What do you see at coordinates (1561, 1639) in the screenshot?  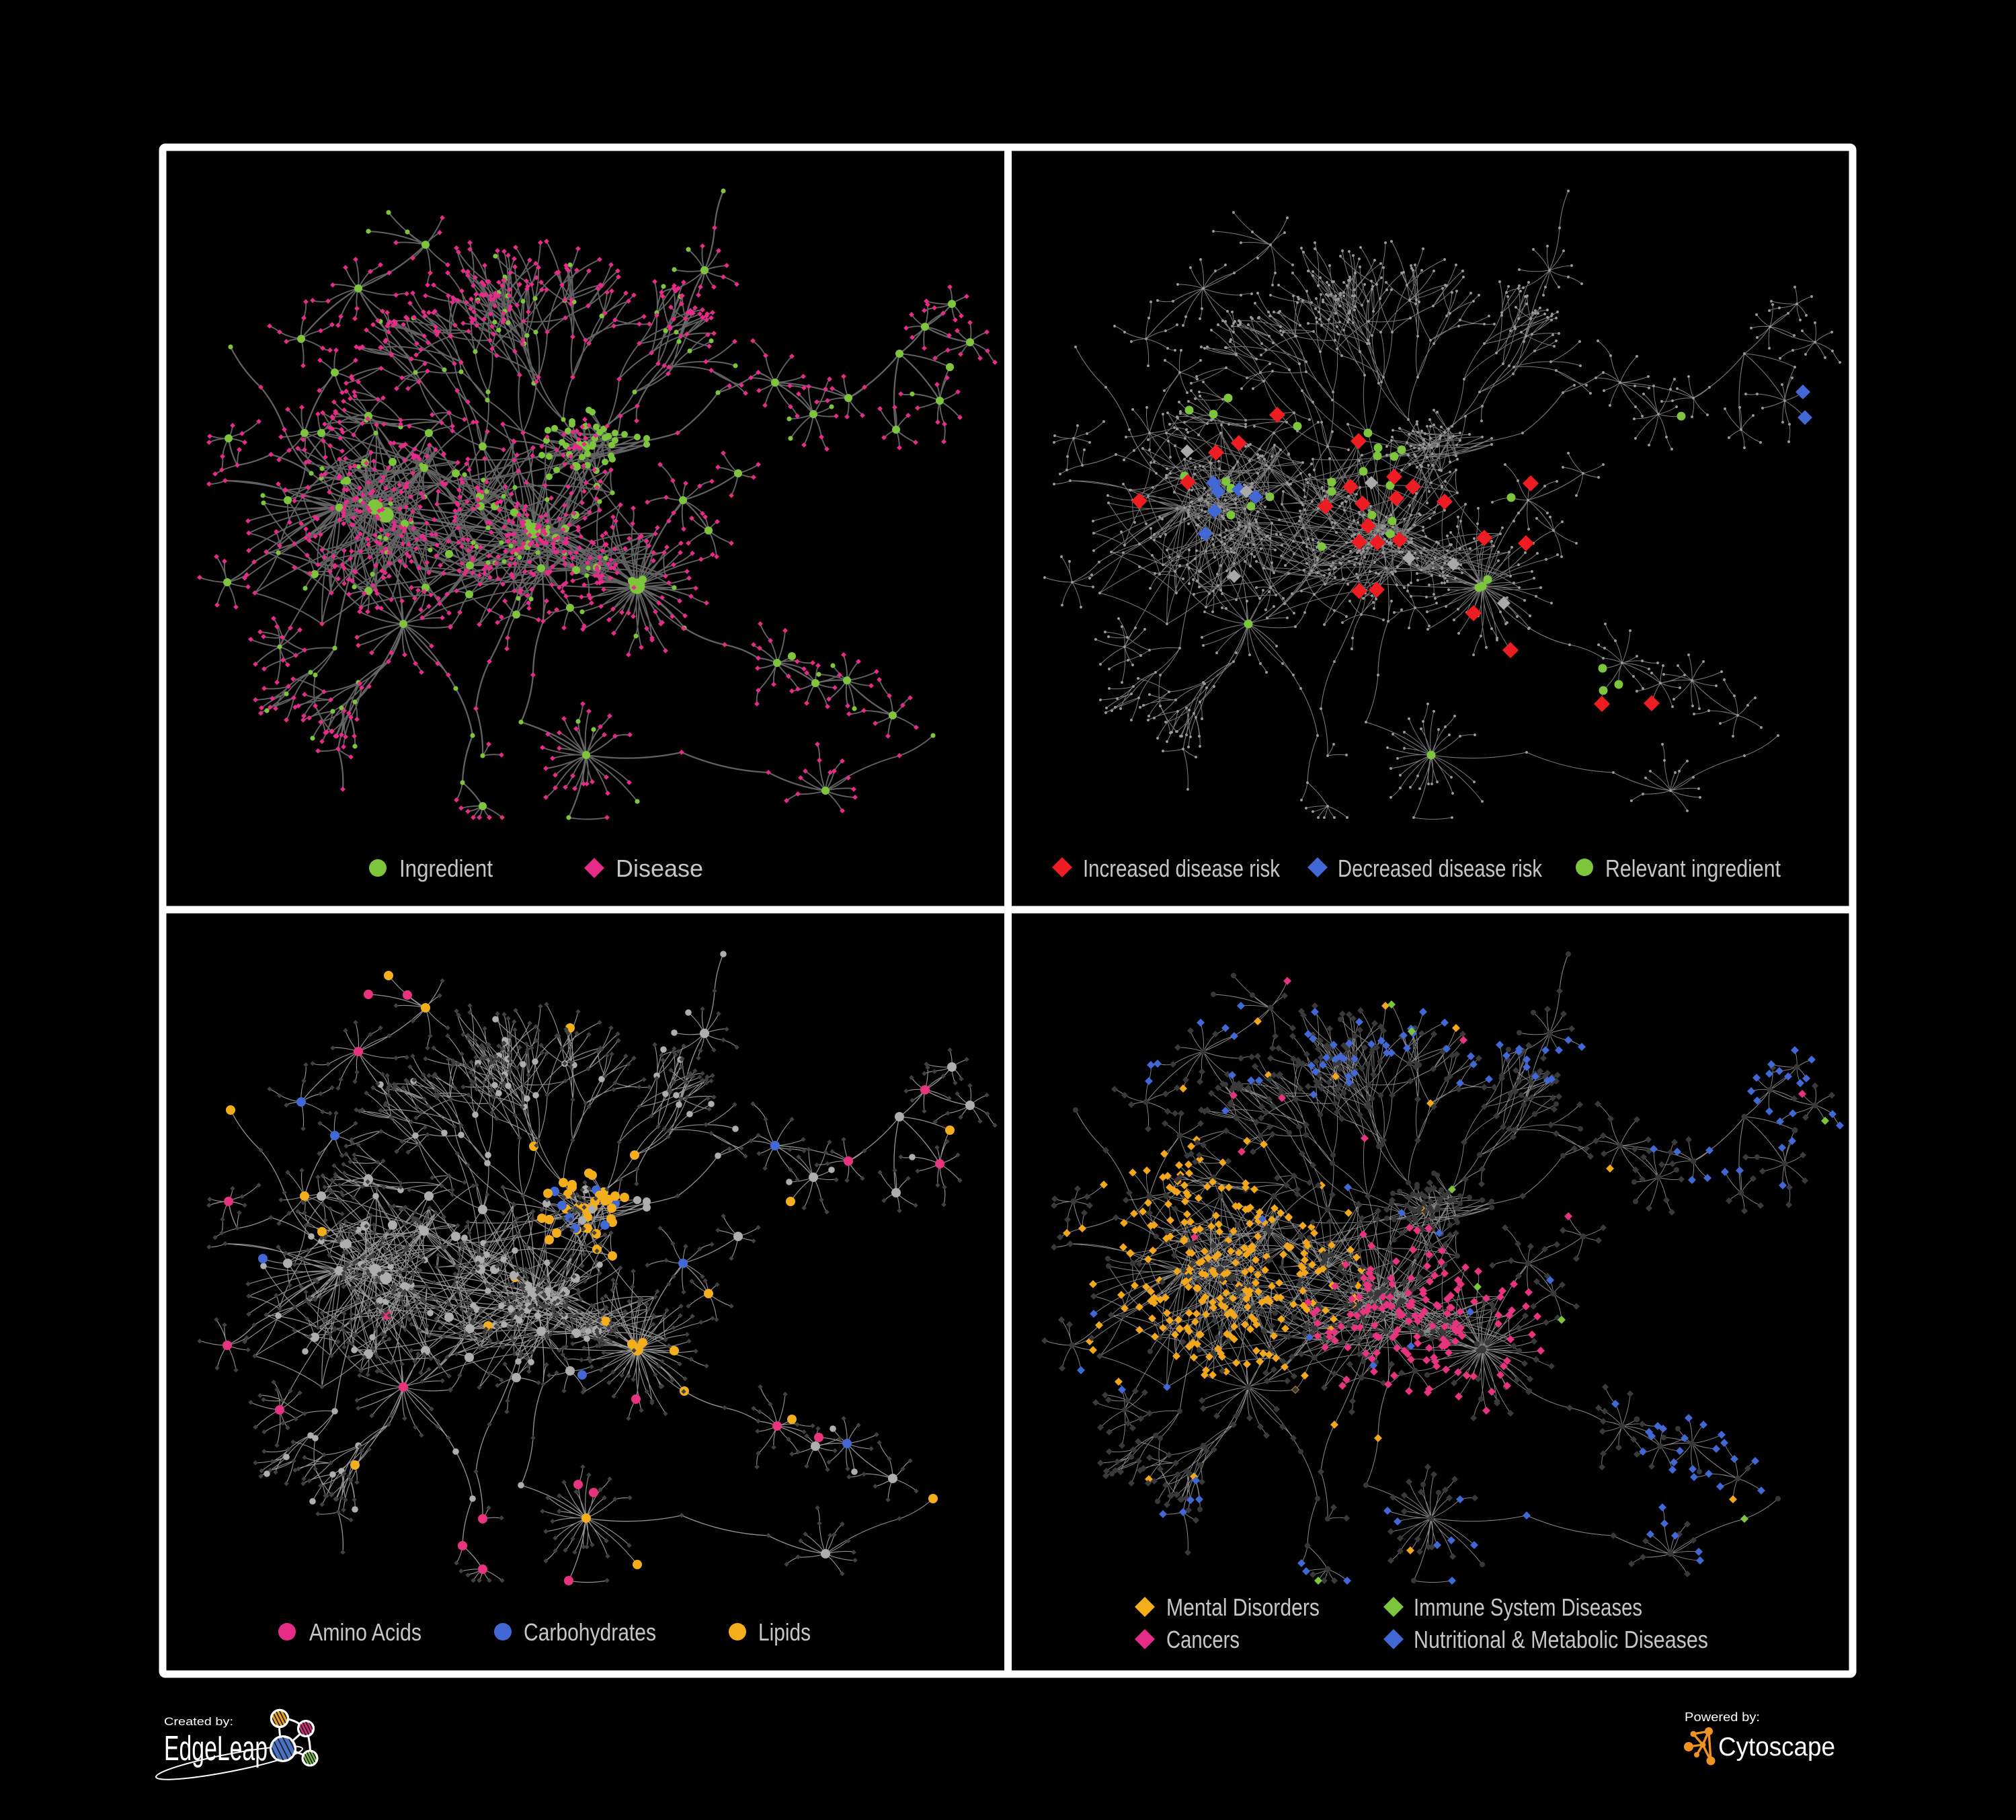 I see `svg-text:Nutritional & Metabolic Diseas: Nutritional & Metabolic Diseases` at bounding box center [1561, 1639].